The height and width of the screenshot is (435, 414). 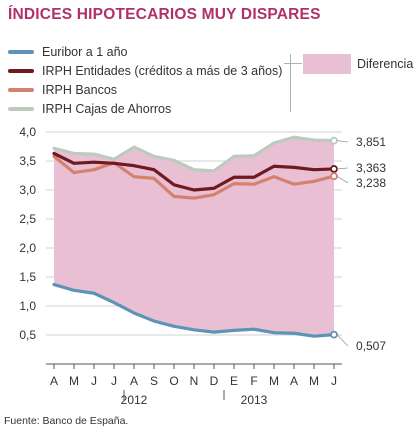 I want to click on x-tick-label: O, so click(x=173, y=381).